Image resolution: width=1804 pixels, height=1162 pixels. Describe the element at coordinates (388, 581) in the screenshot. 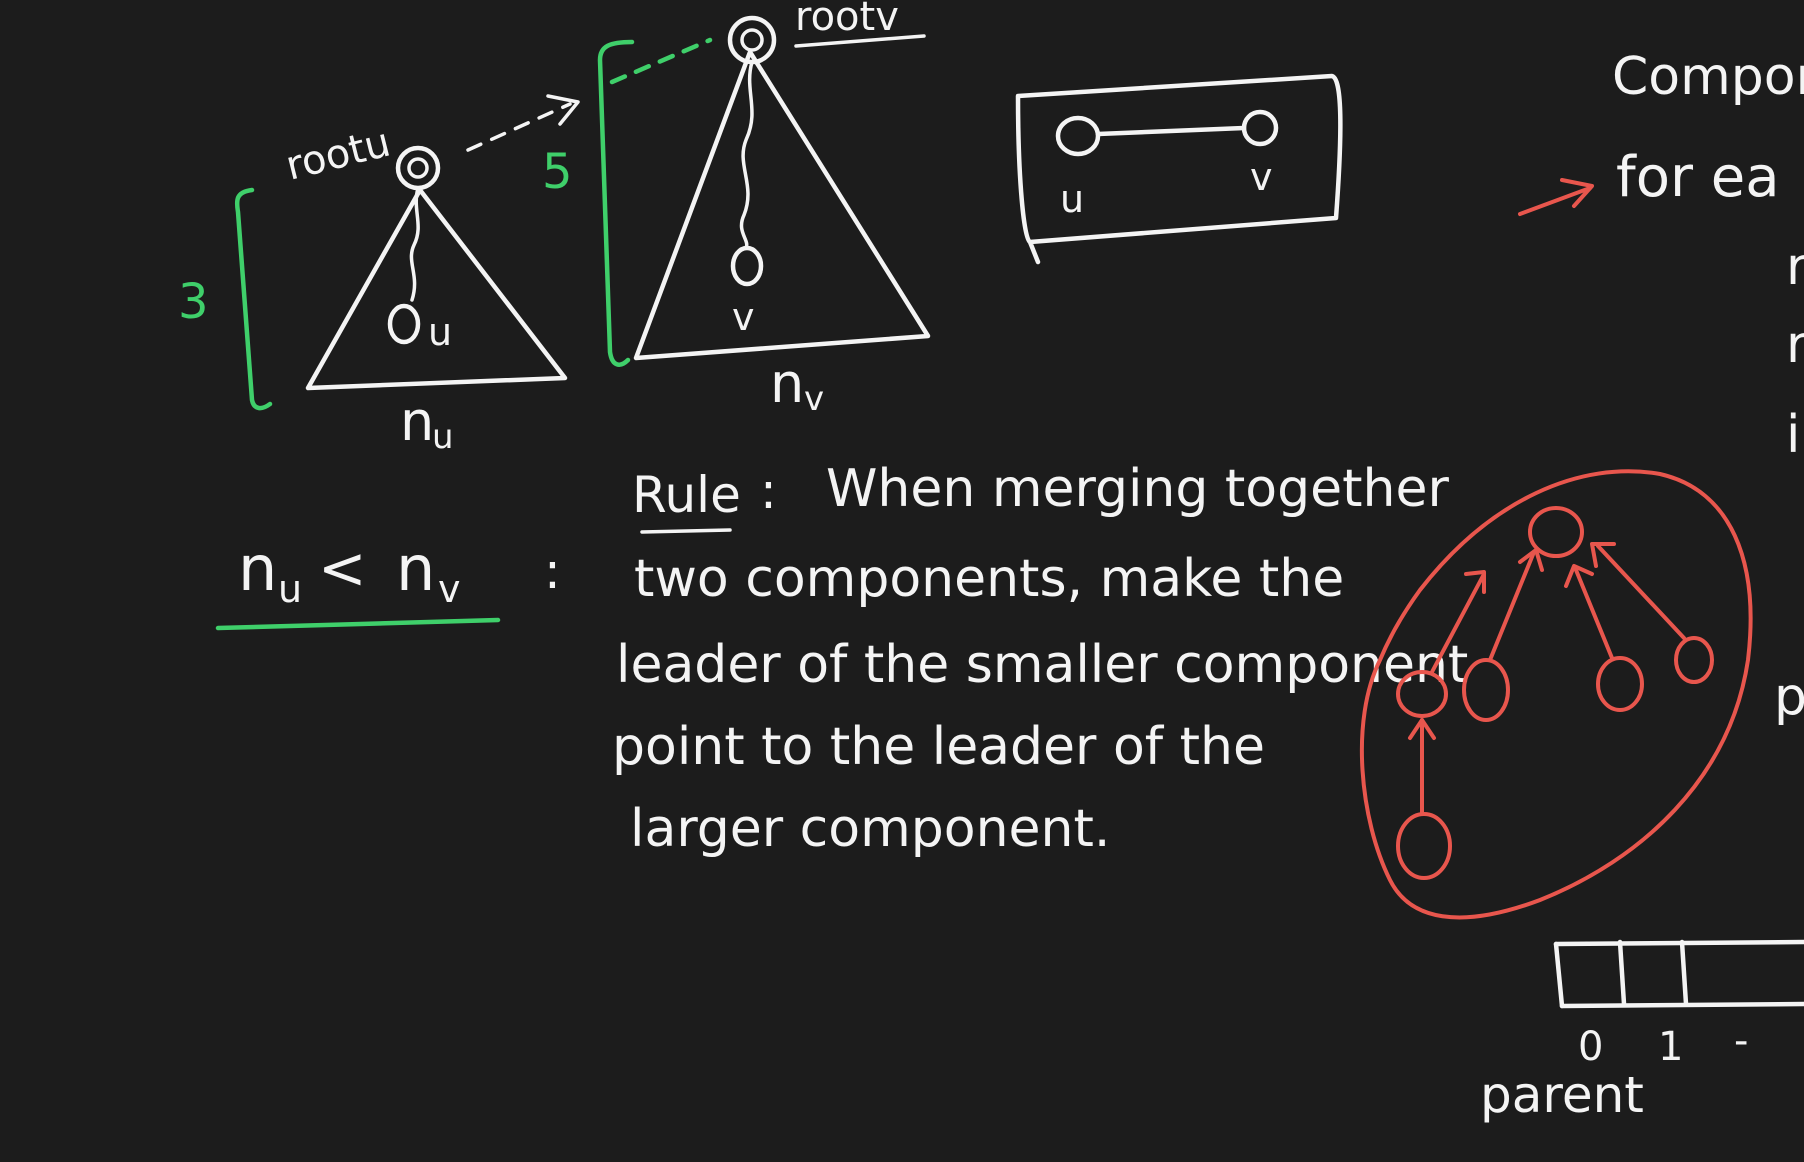

I see `condition: n u < n v :` at that location.